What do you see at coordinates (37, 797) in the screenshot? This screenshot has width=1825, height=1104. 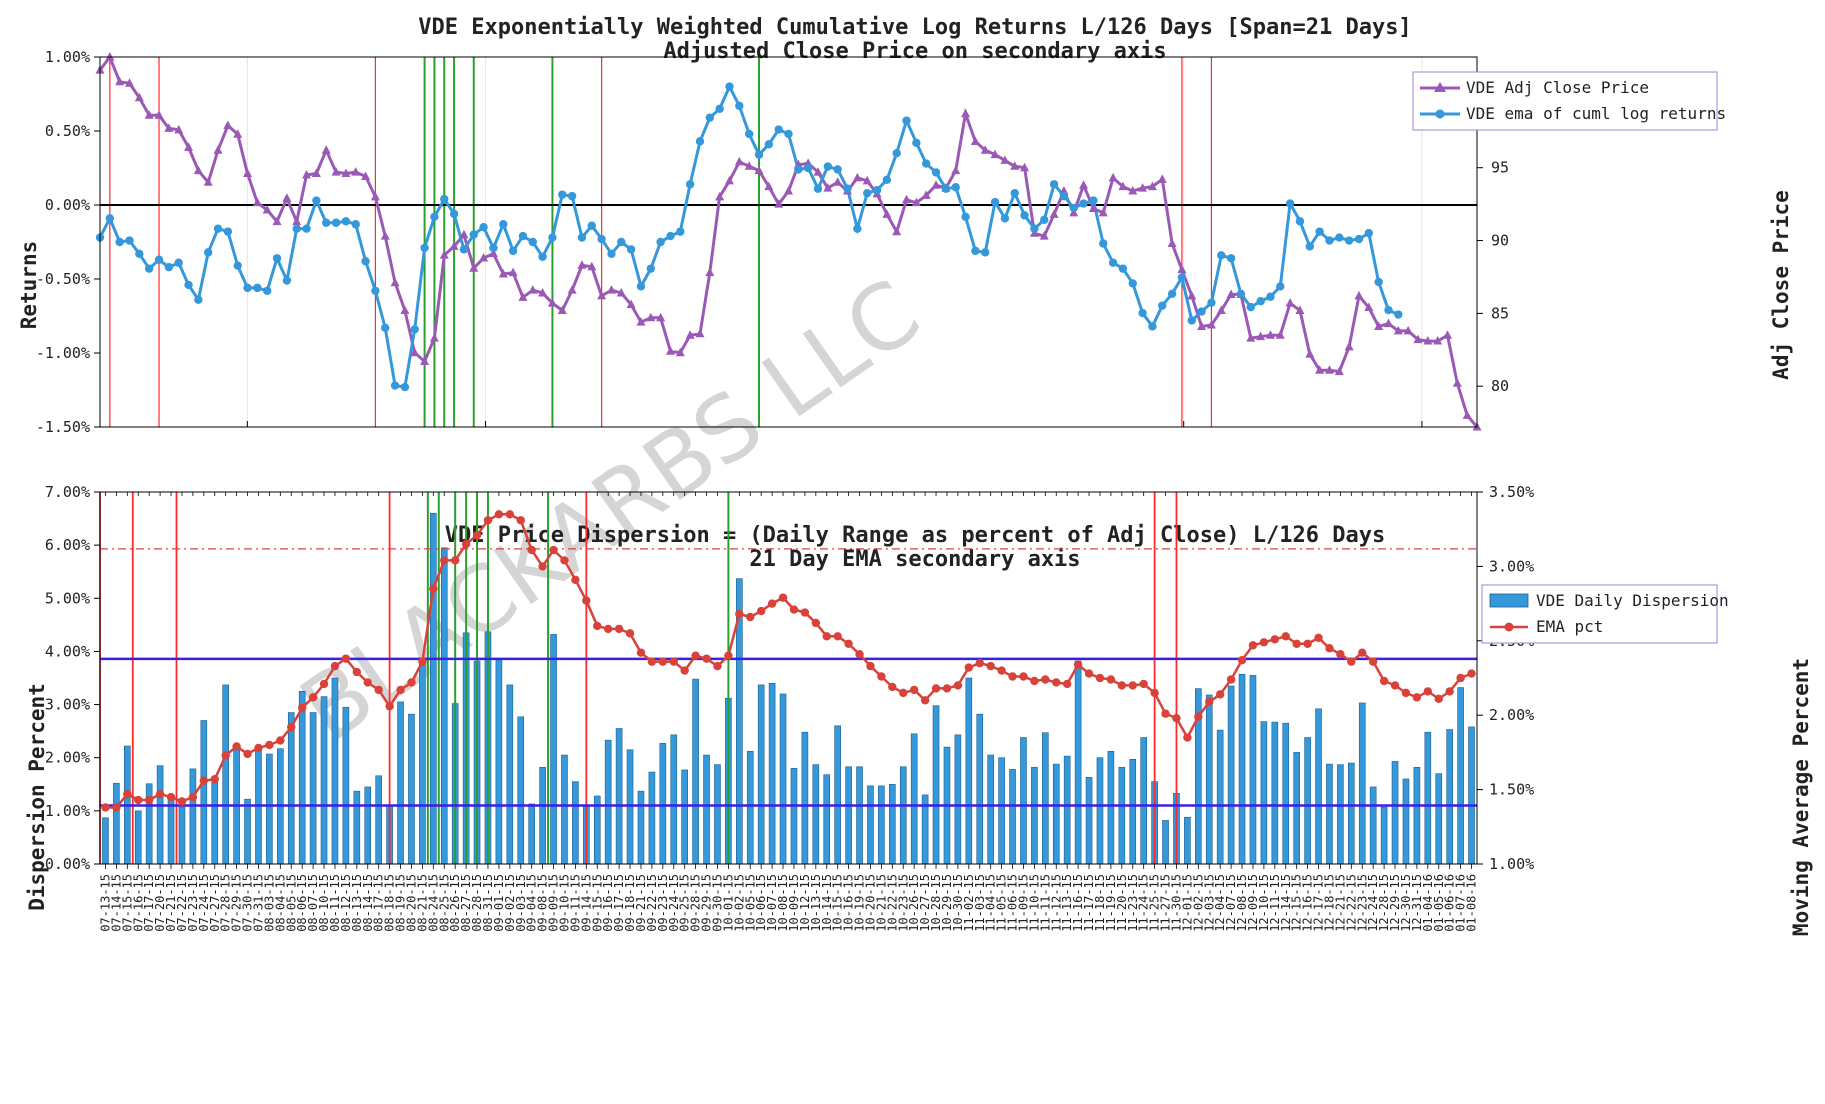 I see `bottom-y-axis-label: Dispersion Percent` at bounding box center [37, 797].